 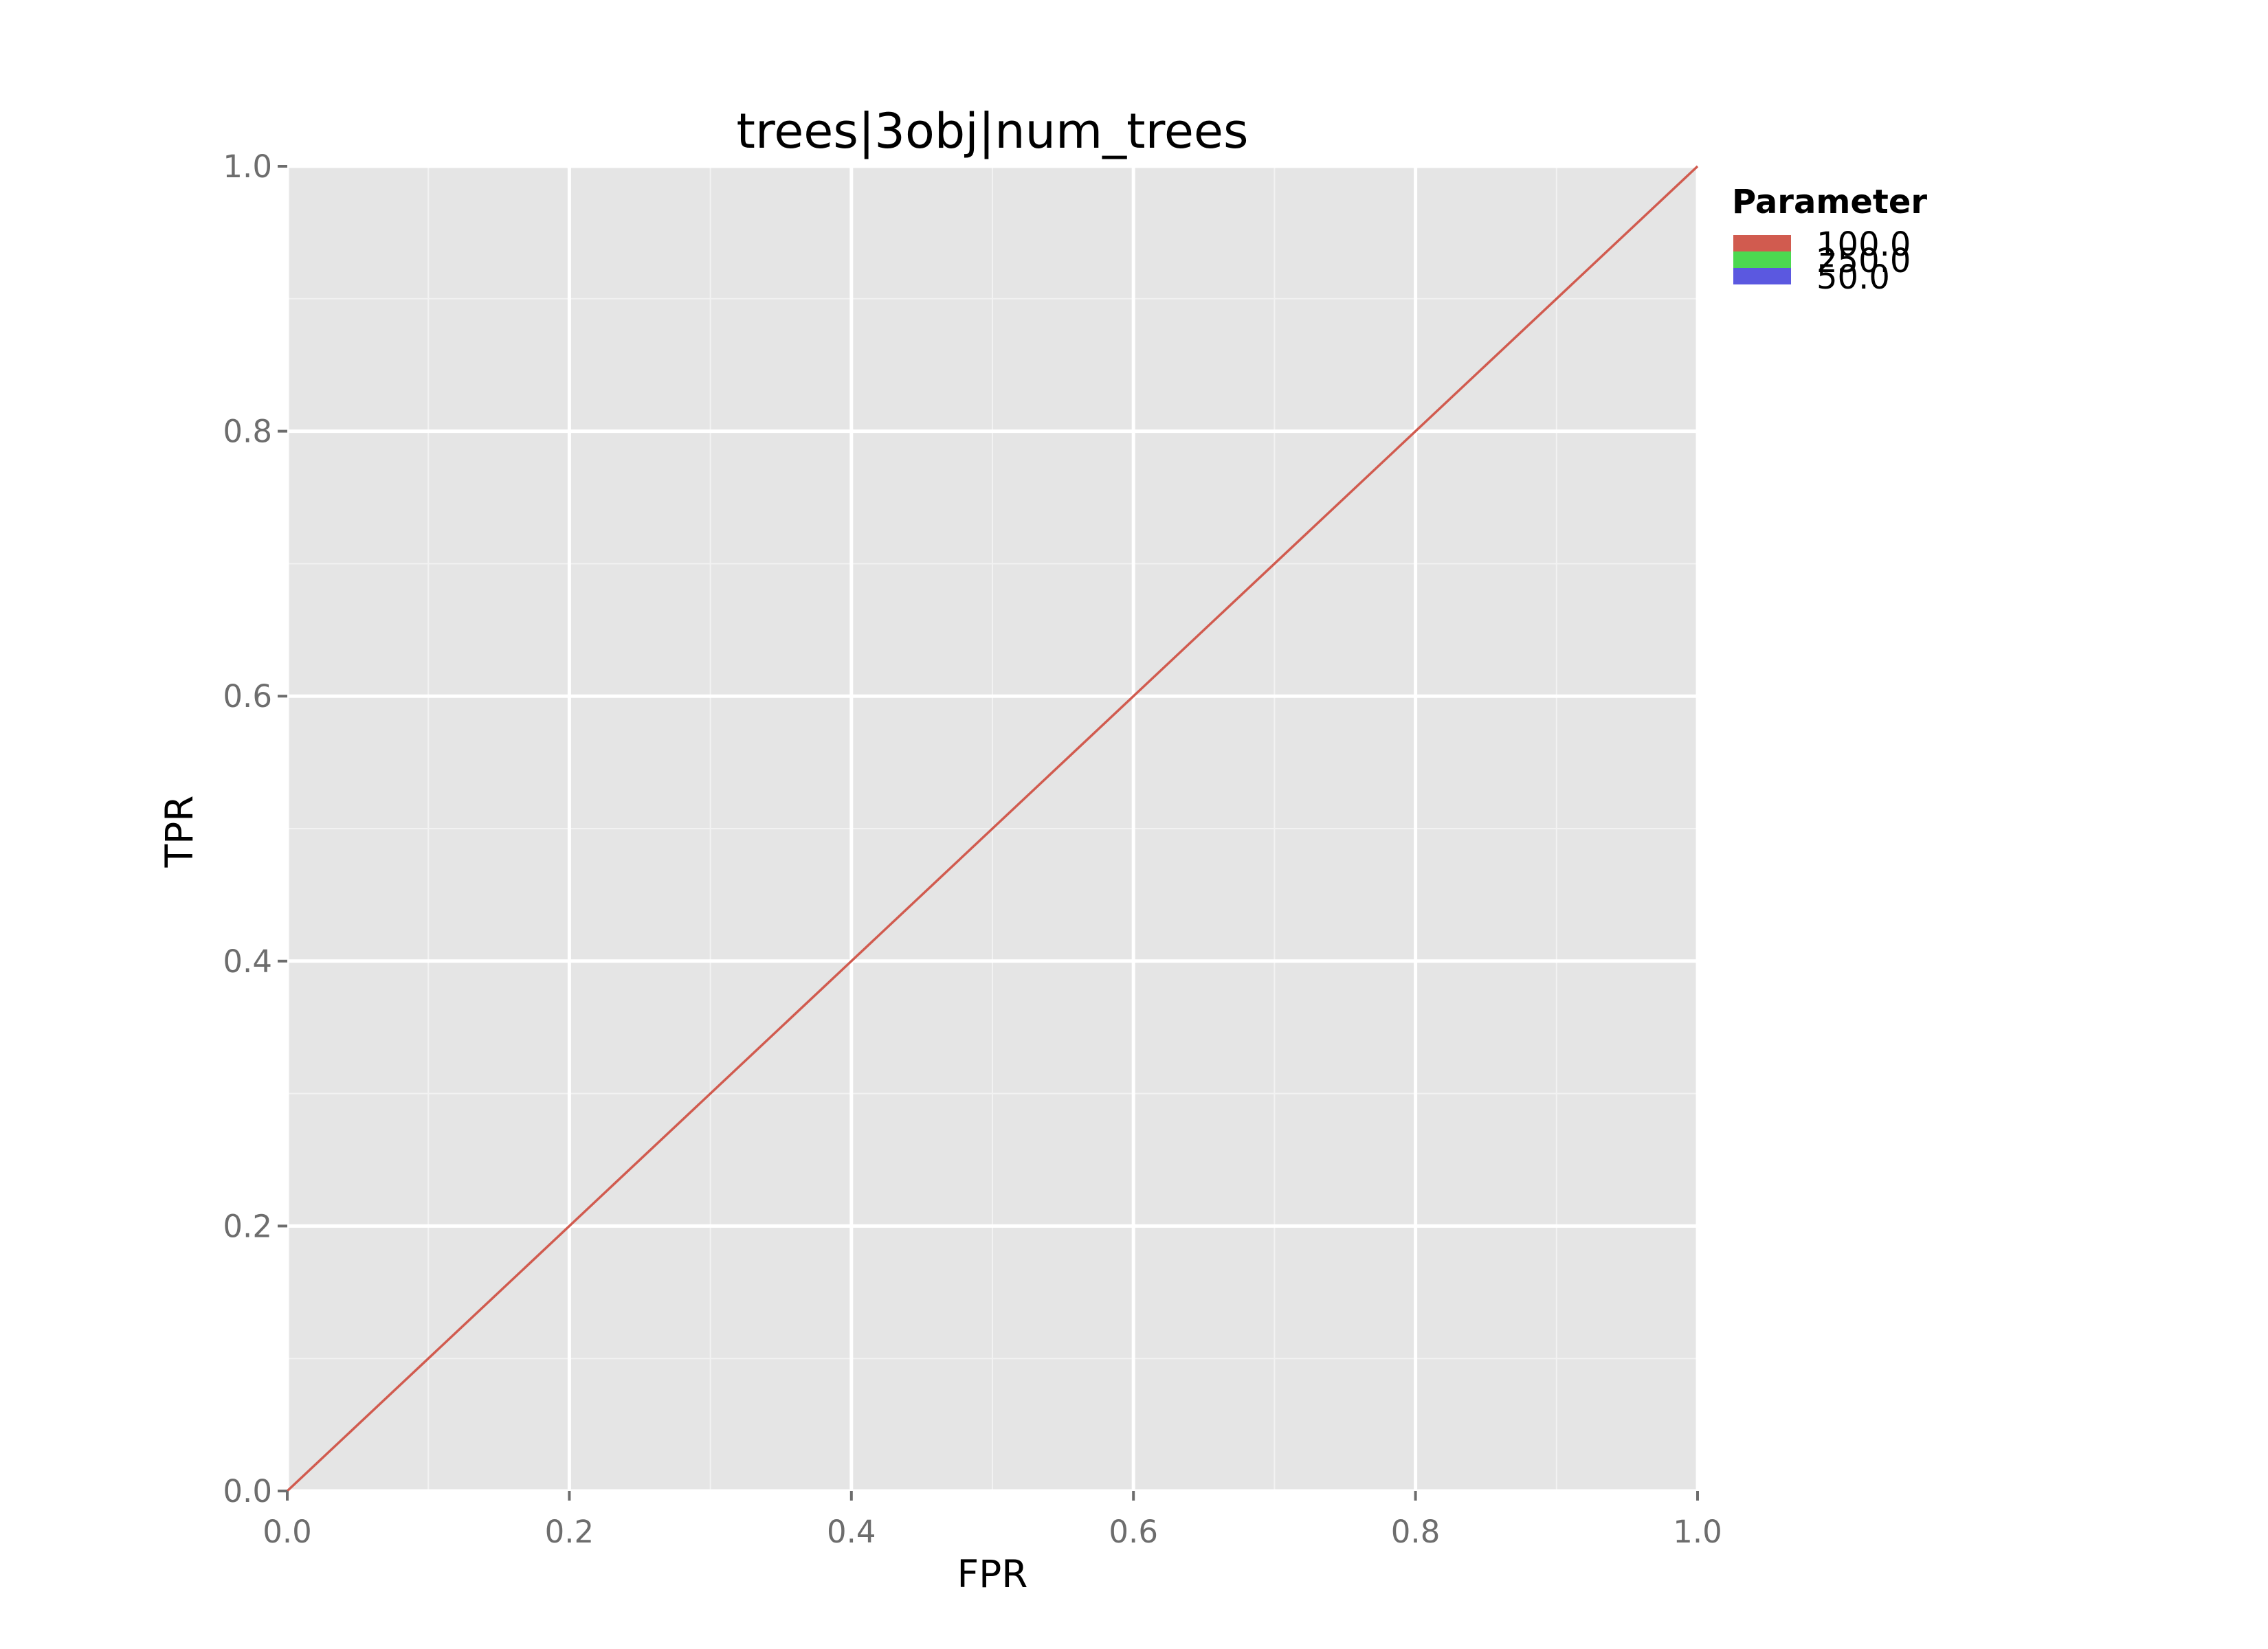 What do you see at coordinates (1829, 202) in the screenshot?
I see `legend-title: Parameter` at bounding box center [1829, 202].